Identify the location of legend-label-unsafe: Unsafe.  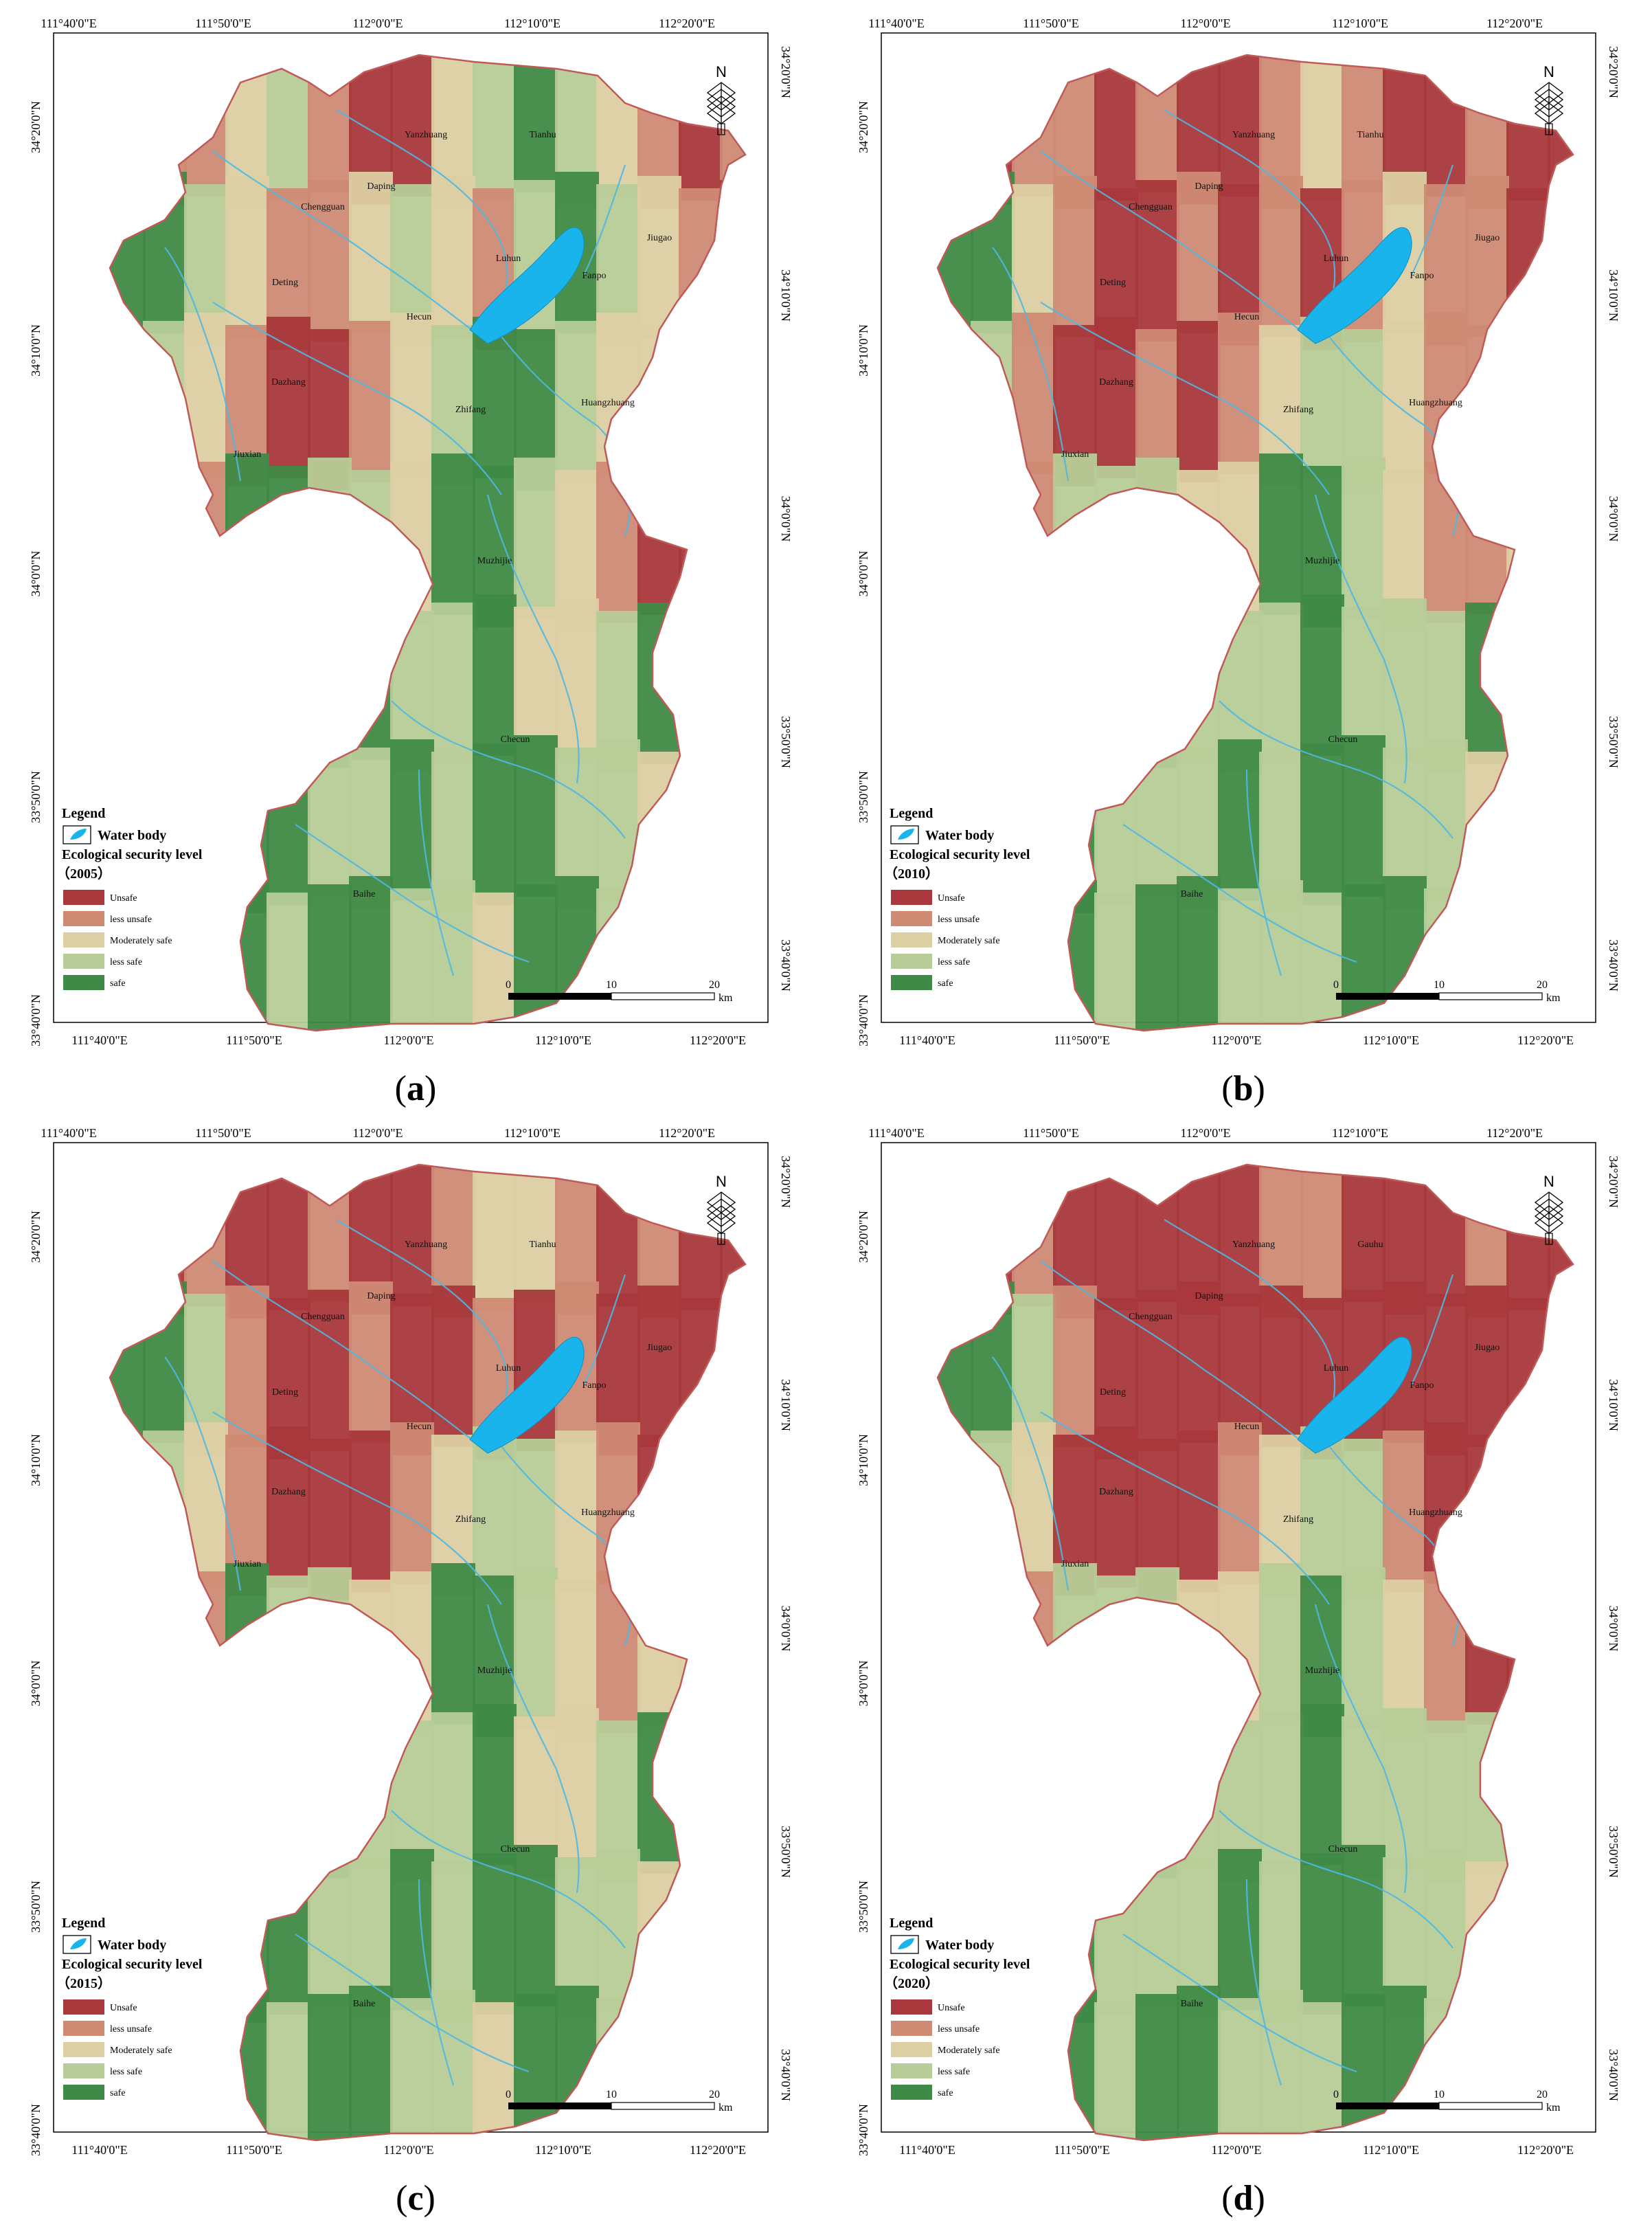
(123, 2008).